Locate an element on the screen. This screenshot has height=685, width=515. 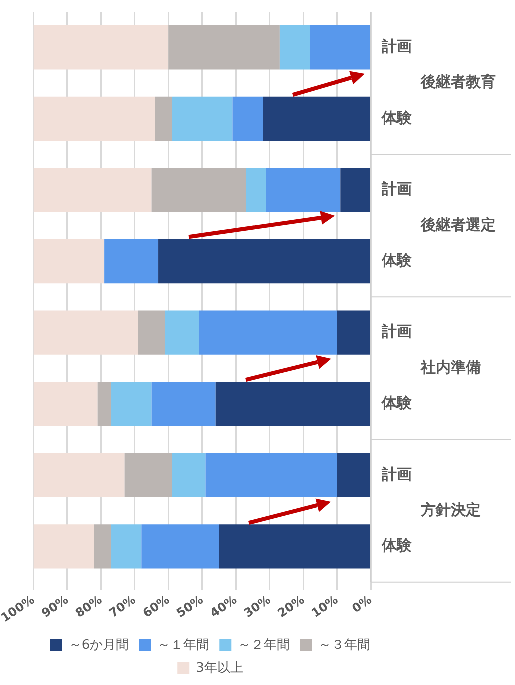
text: 社内準備 is located at coordinates (450, 367).